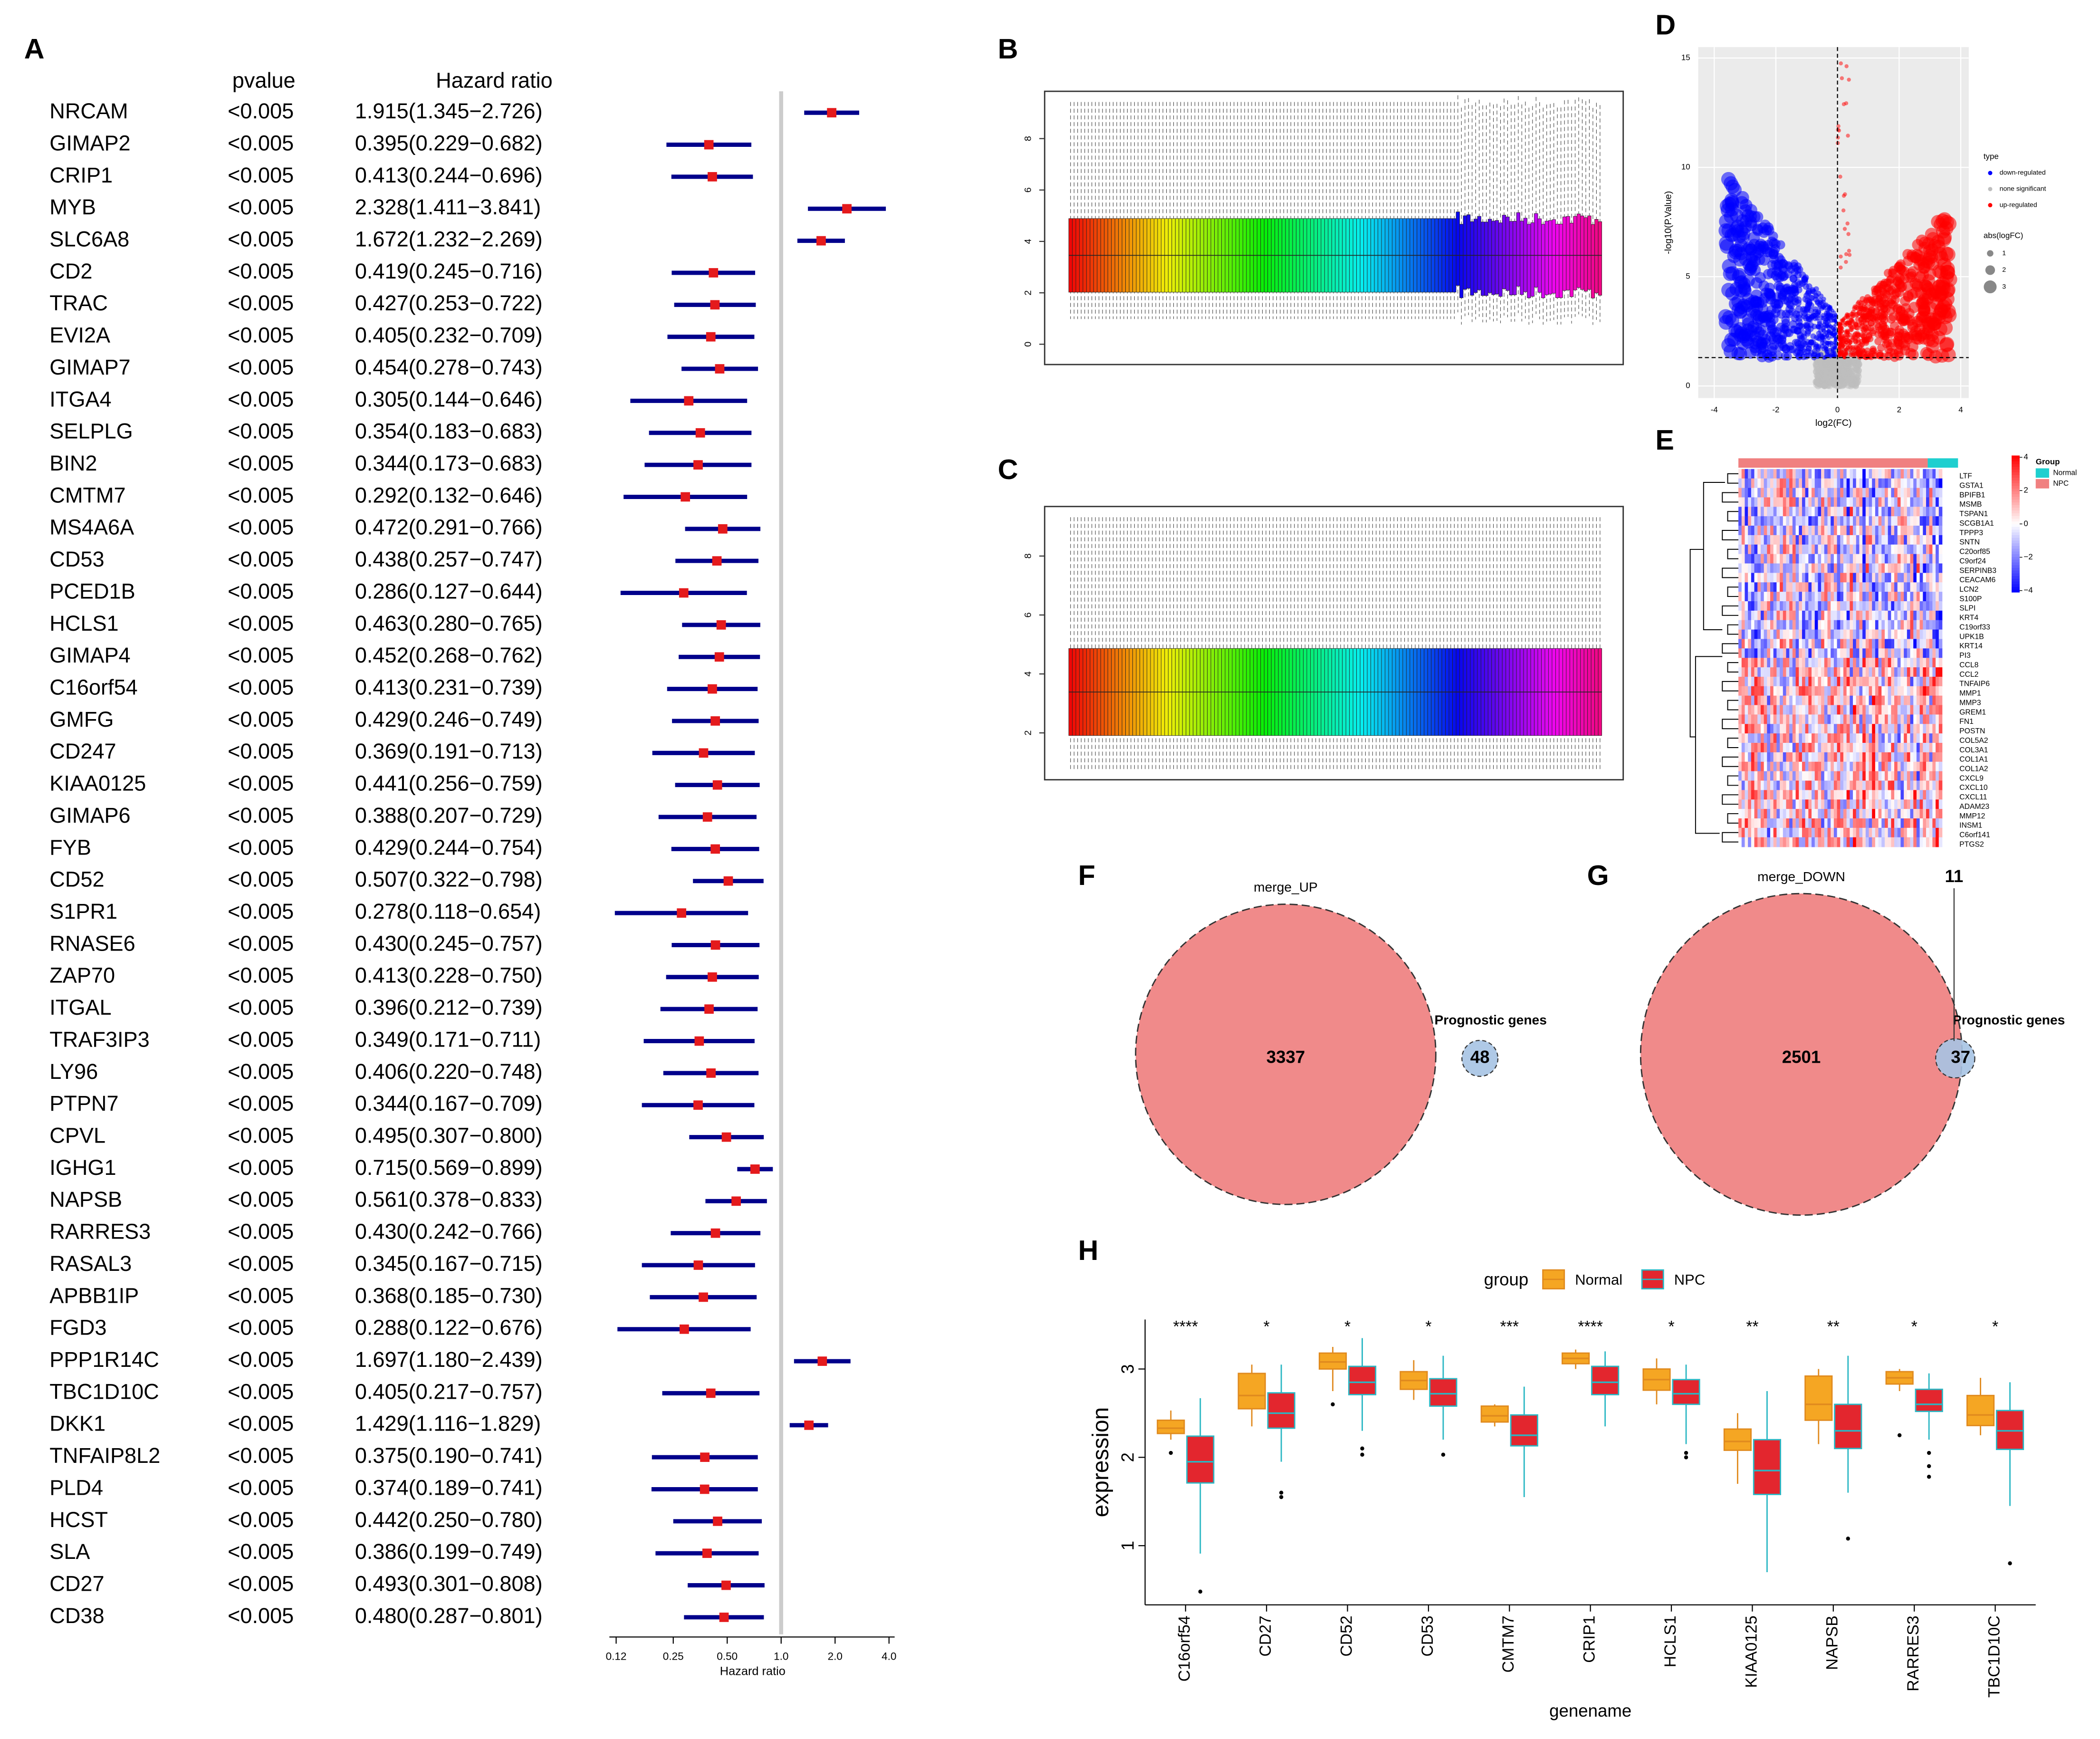  Describe the element at coordinates (1028, 139) in the screenshot. I see `y-tick-label: 8` at that location.